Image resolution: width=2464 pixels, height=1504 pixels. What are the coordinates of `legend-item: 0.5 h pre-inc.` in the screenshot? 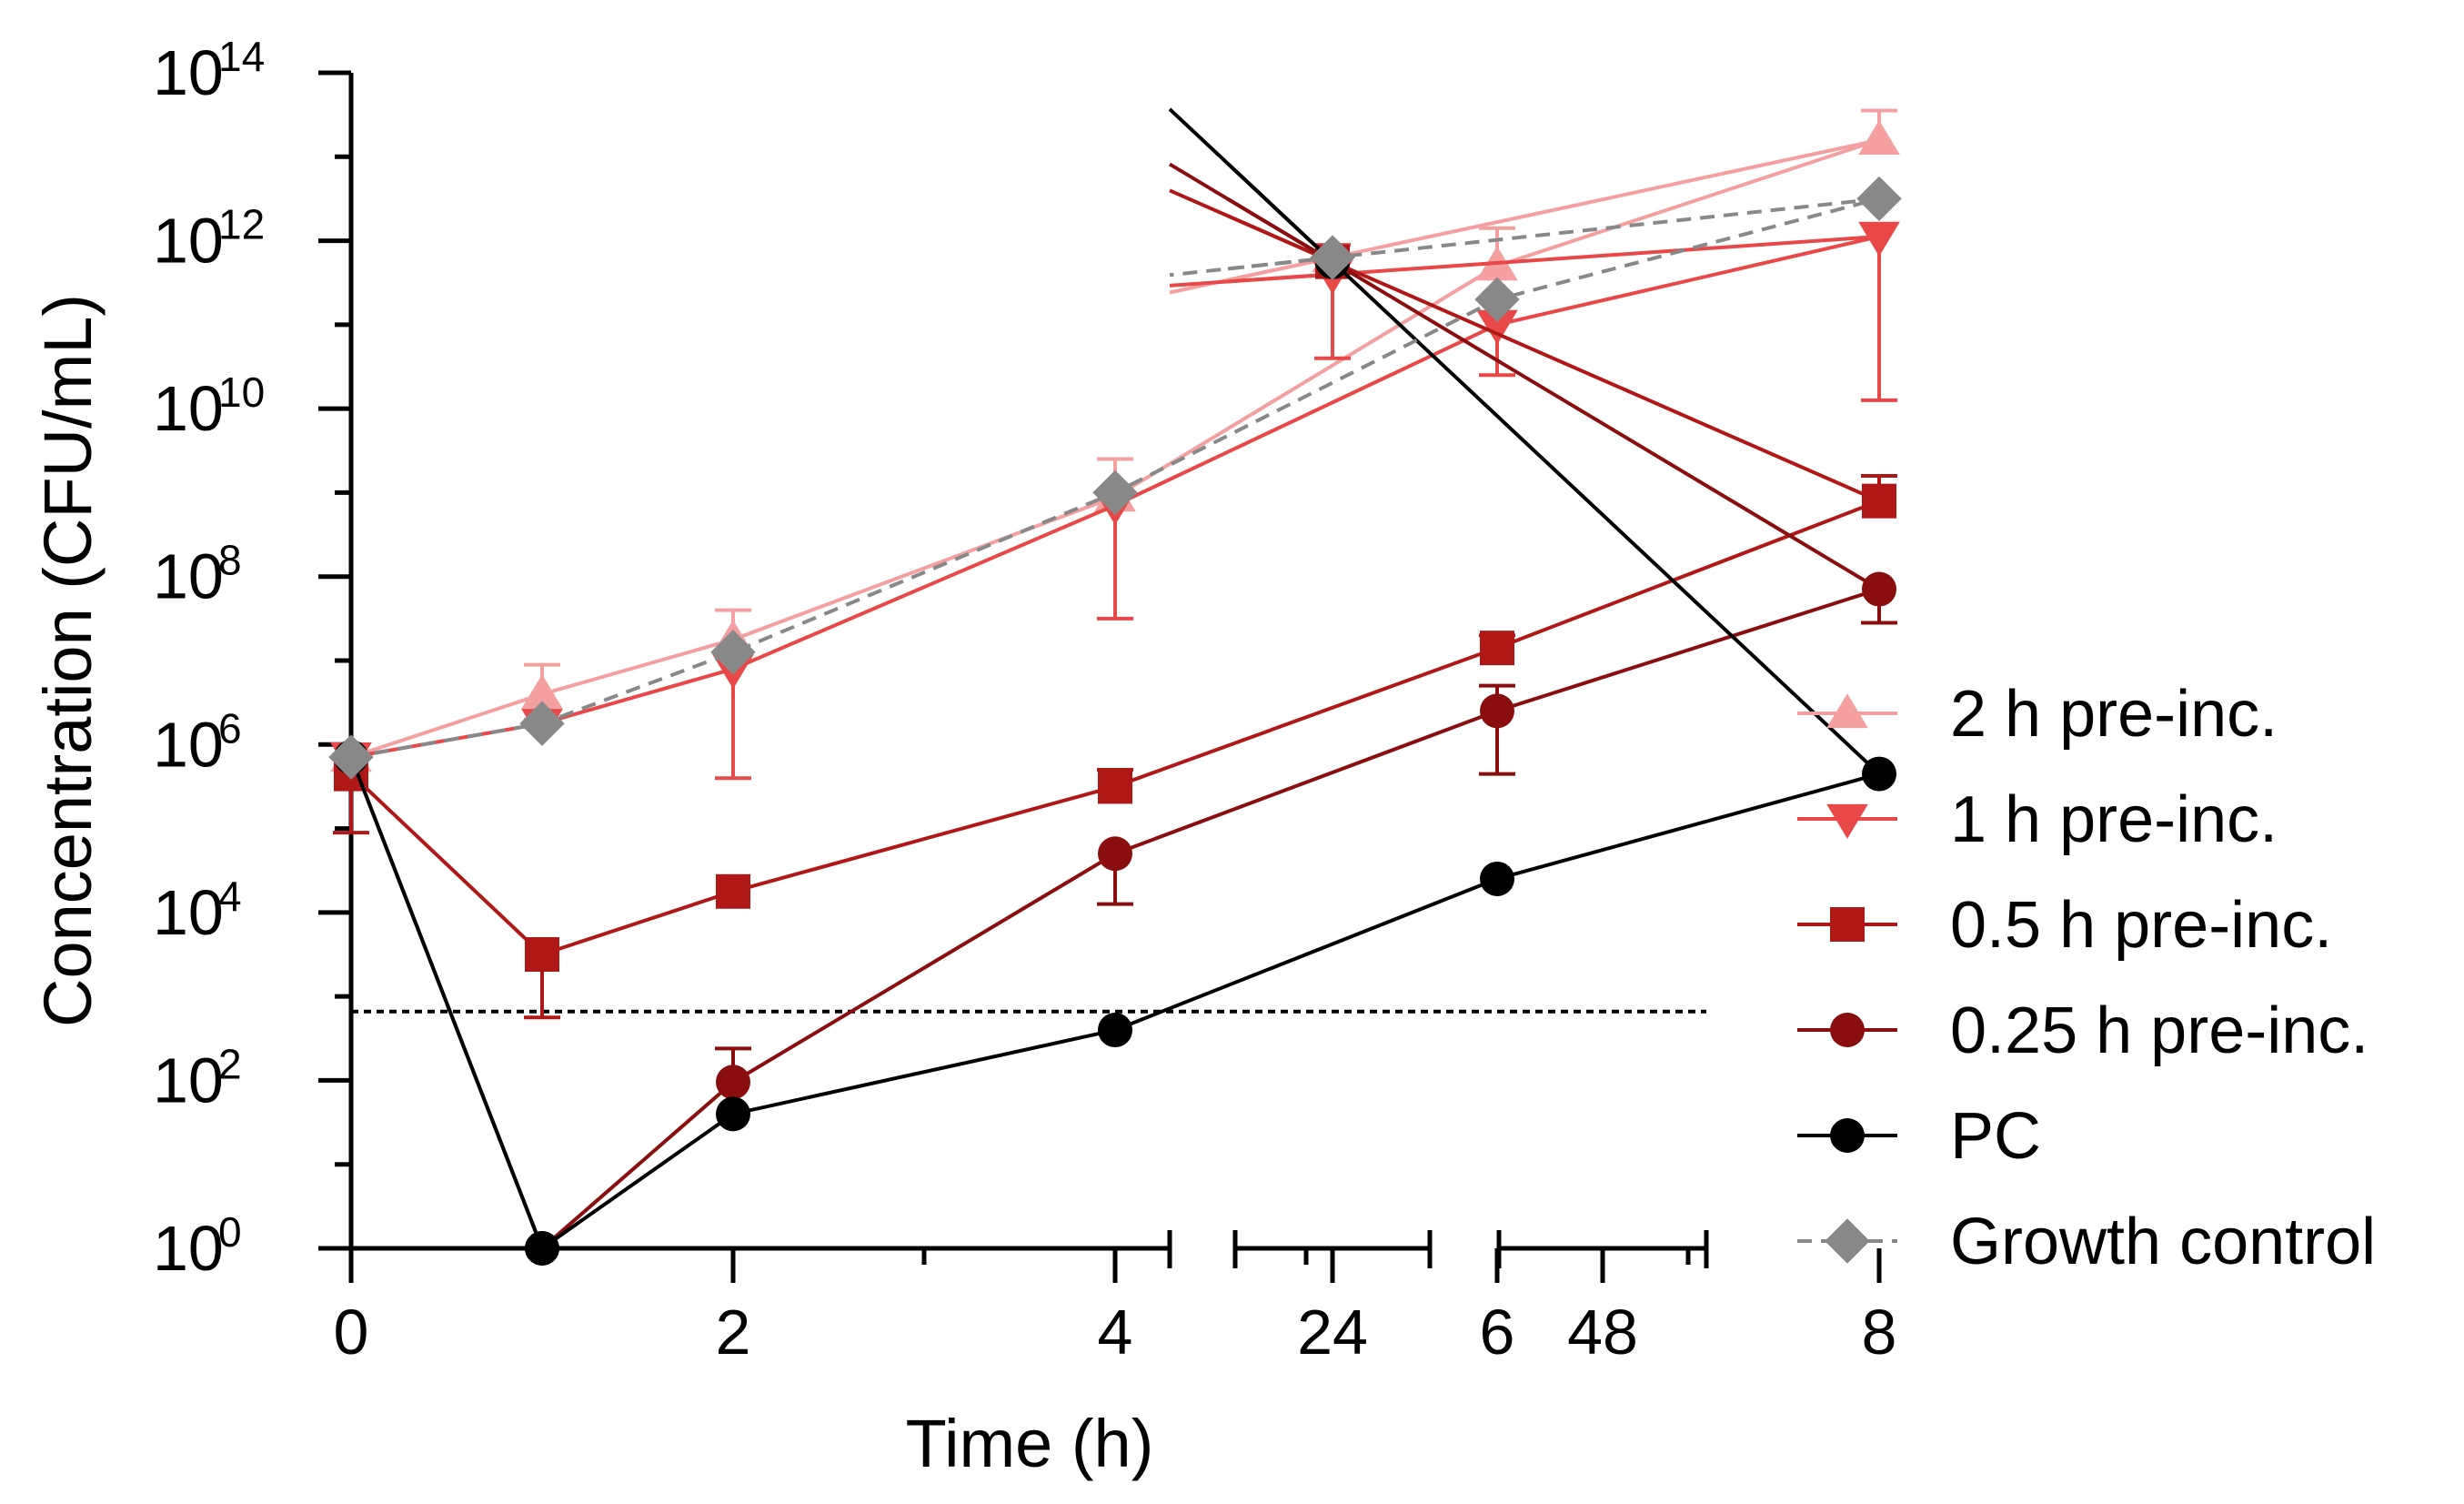 It's located at (2064, 925).